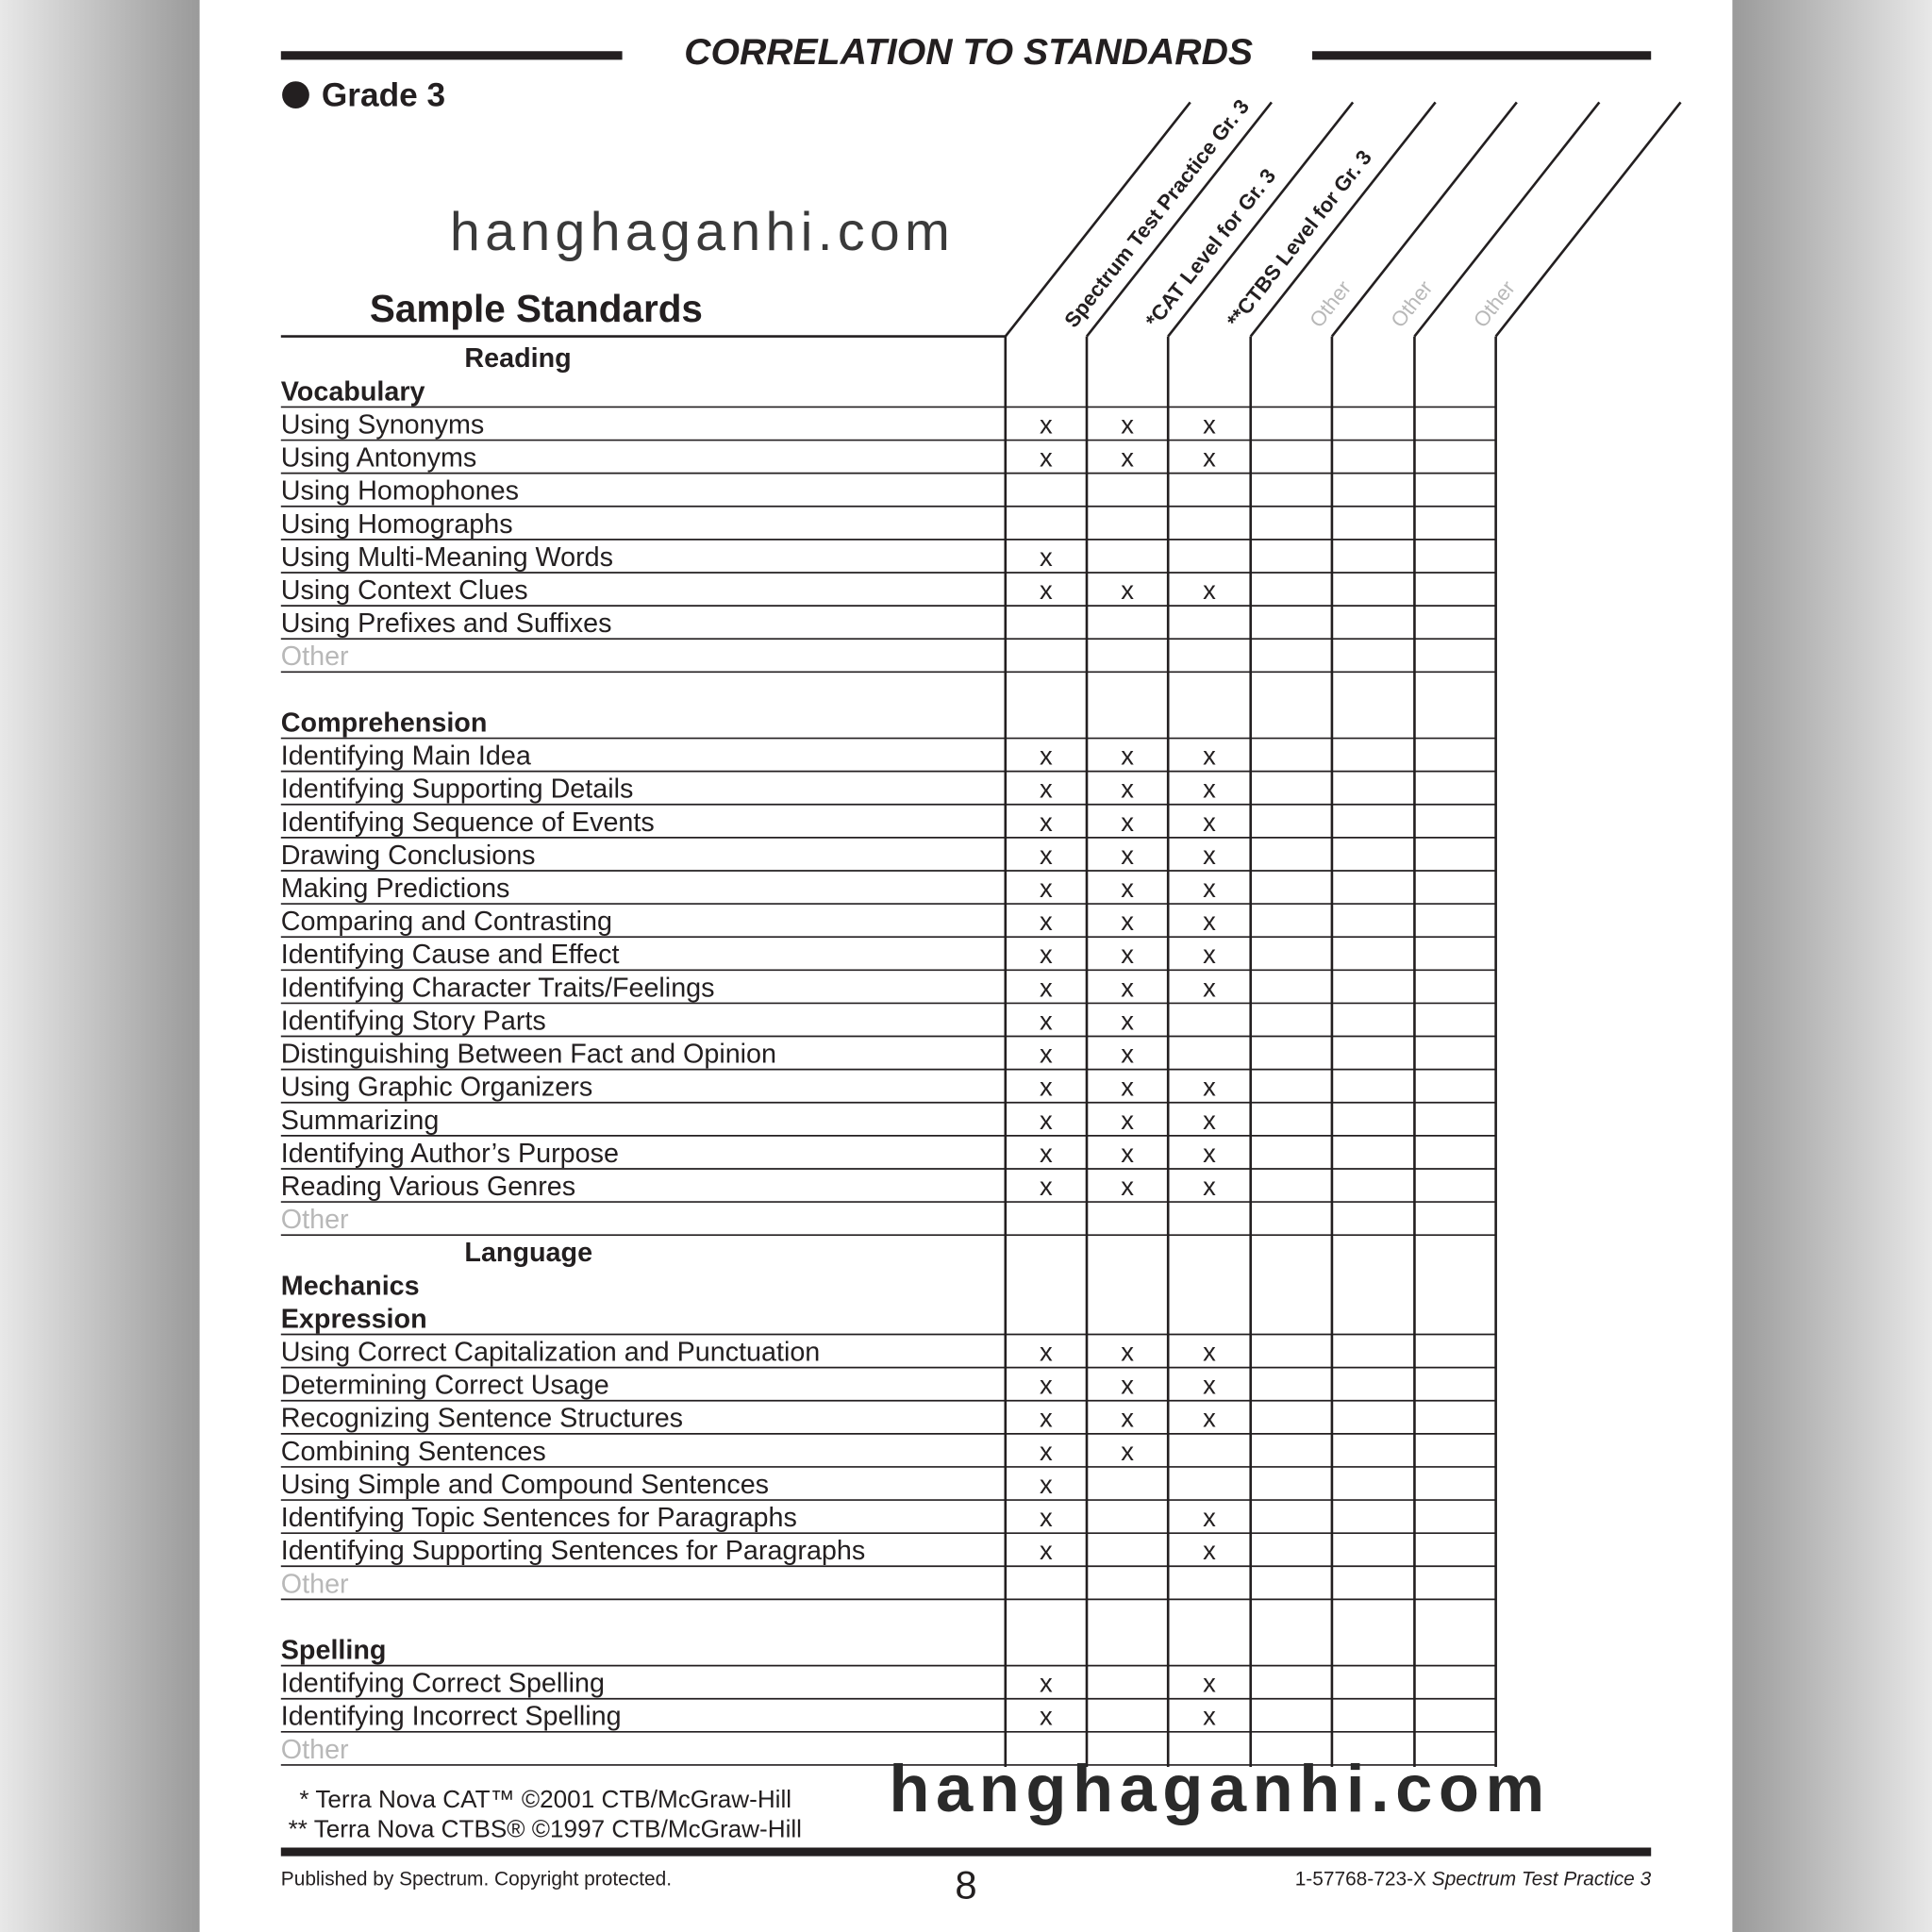 The height and width of the screenshot is (1932, 1932). I want to click on standard-label: Using Synonyms, so click(383, 424).